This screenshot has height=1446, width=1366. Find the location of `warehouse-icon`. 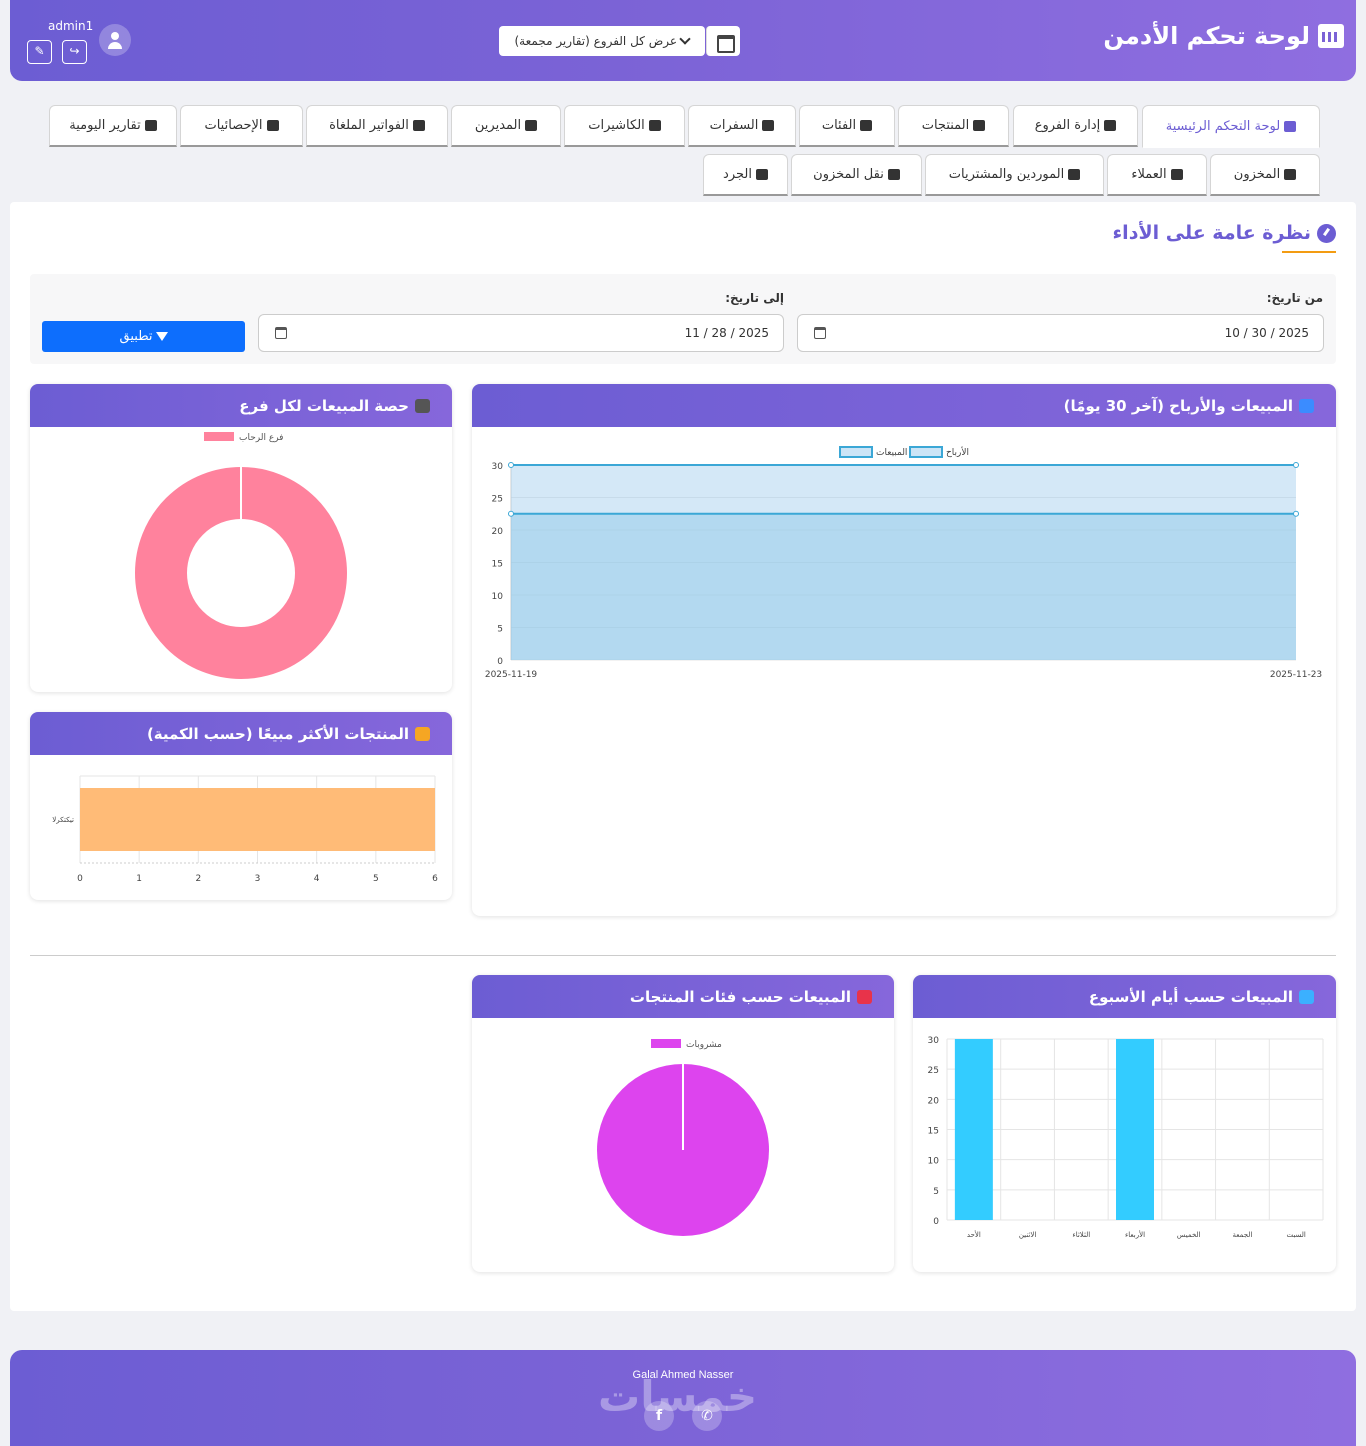

warehouse-icon is located at coordinates (1290, 174).